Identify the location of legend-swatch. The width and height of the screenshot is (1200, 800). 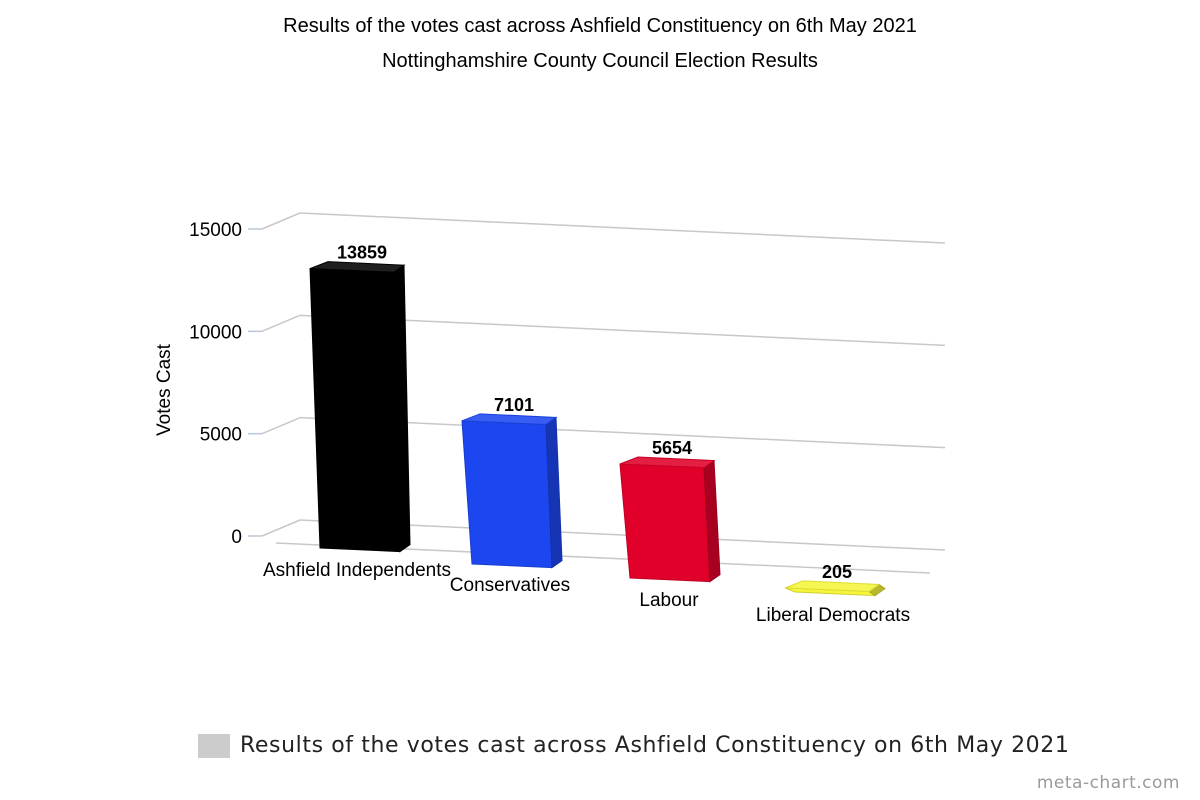
(214, 745).